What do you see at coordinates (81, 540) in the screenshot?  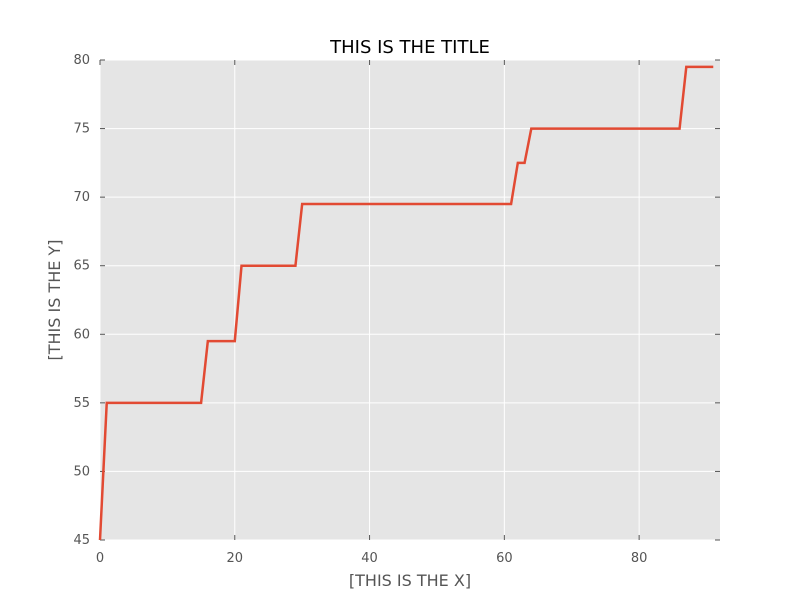 I see `y-tick-label: 45` at bounding box center [81, 540].